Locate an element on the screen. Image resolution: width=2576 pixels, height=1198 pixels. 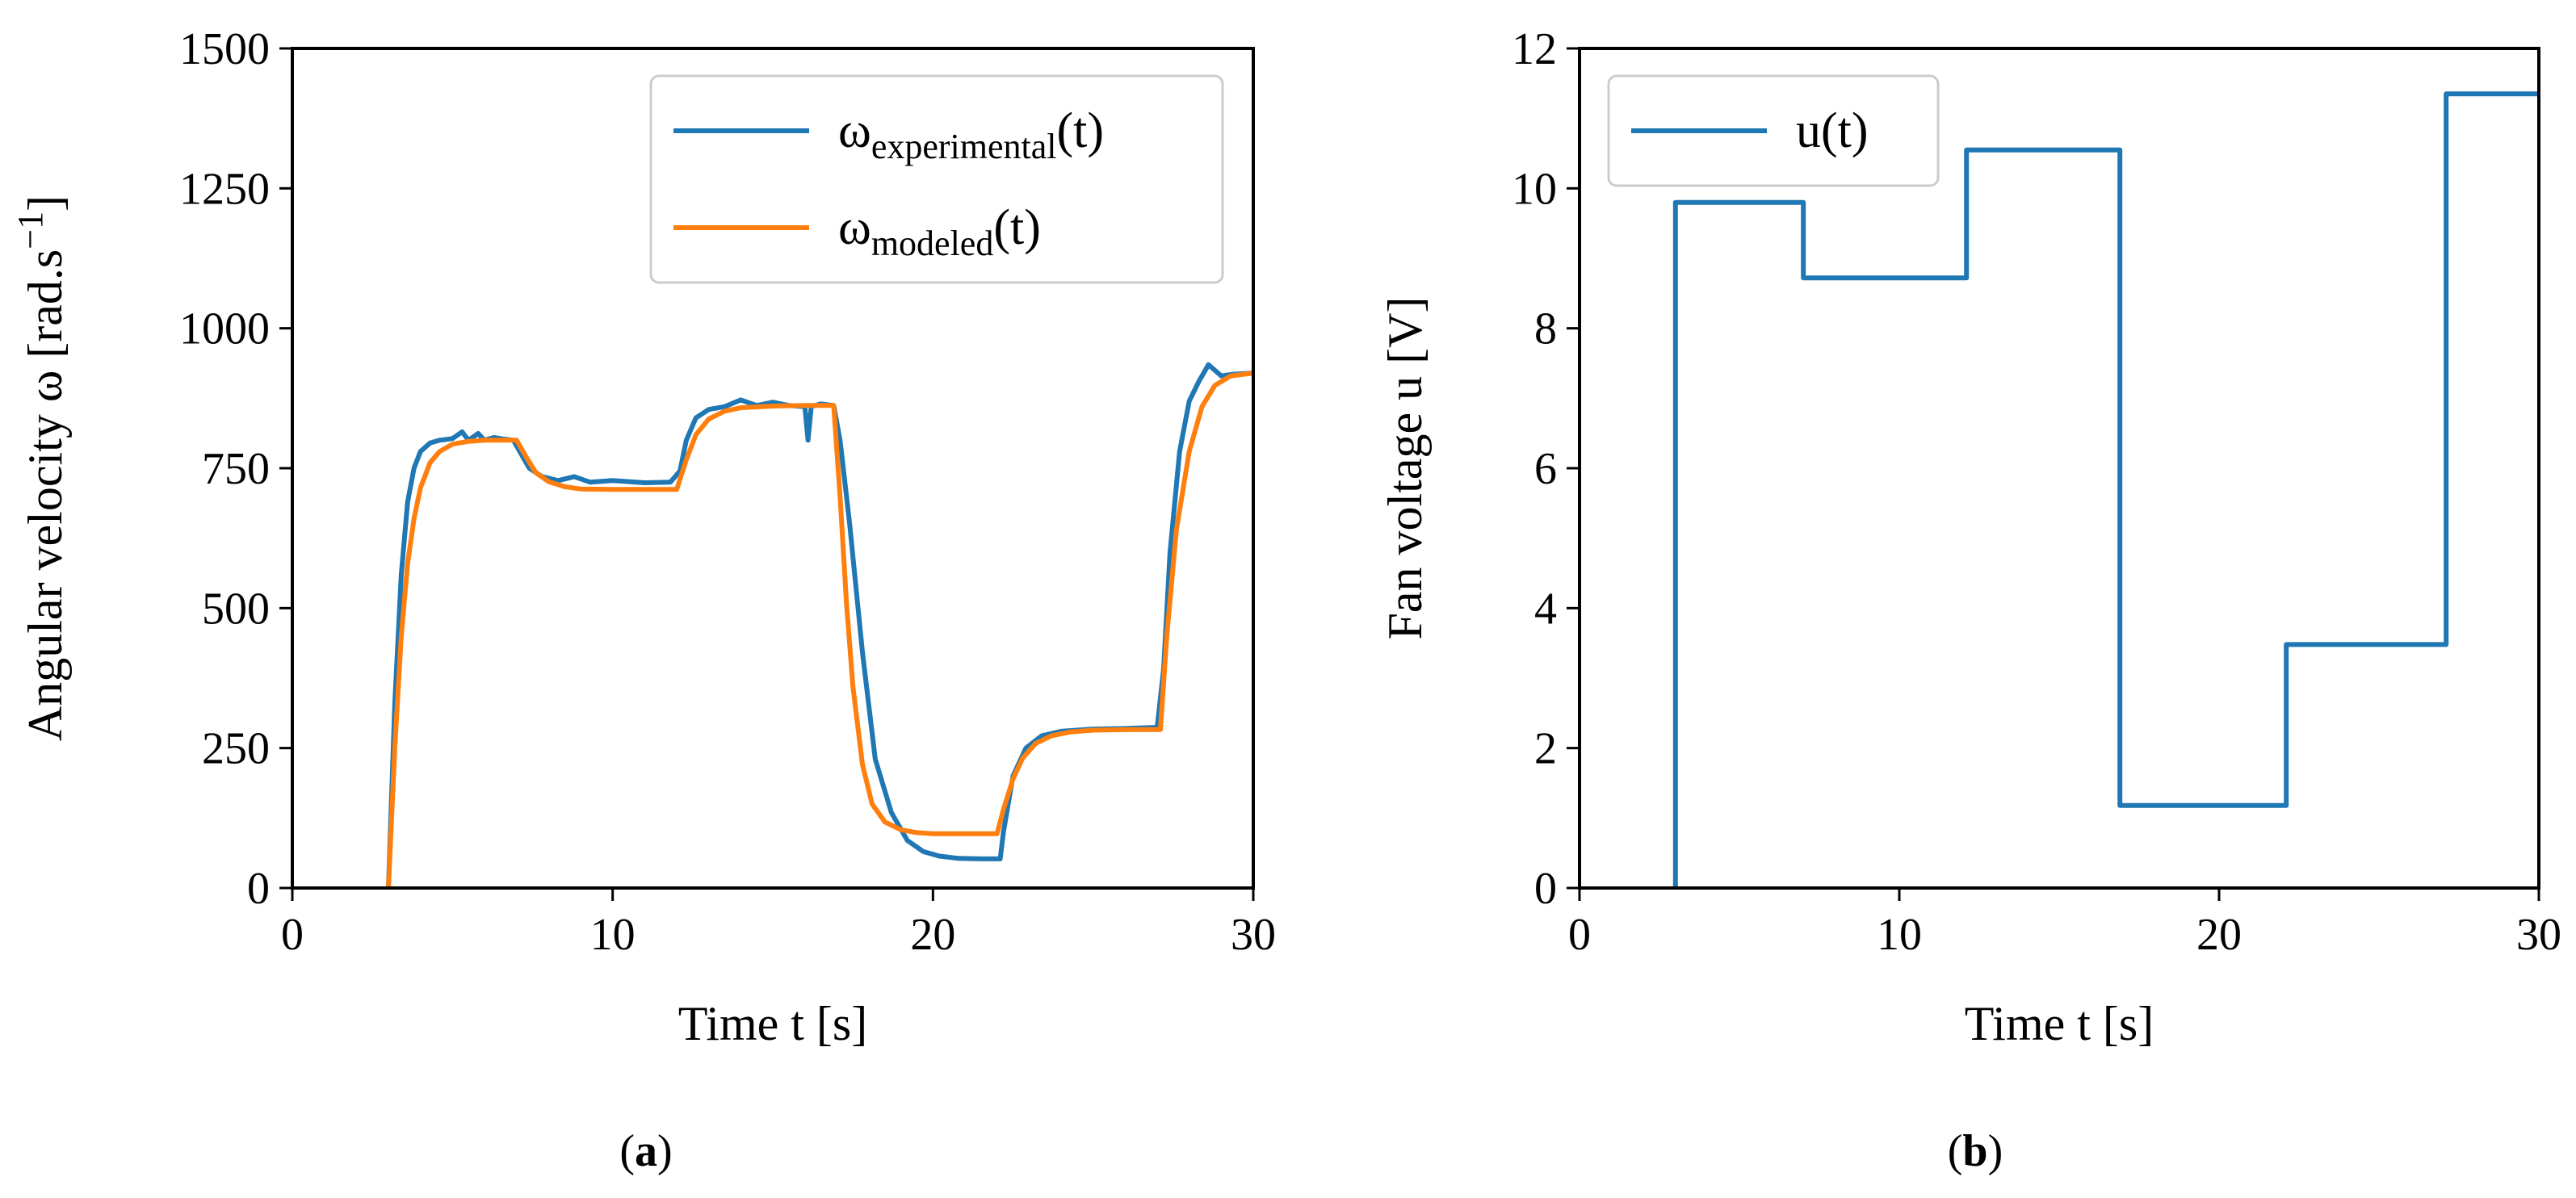
y-axis-label-end: ] is located at coordinates (45, 203).